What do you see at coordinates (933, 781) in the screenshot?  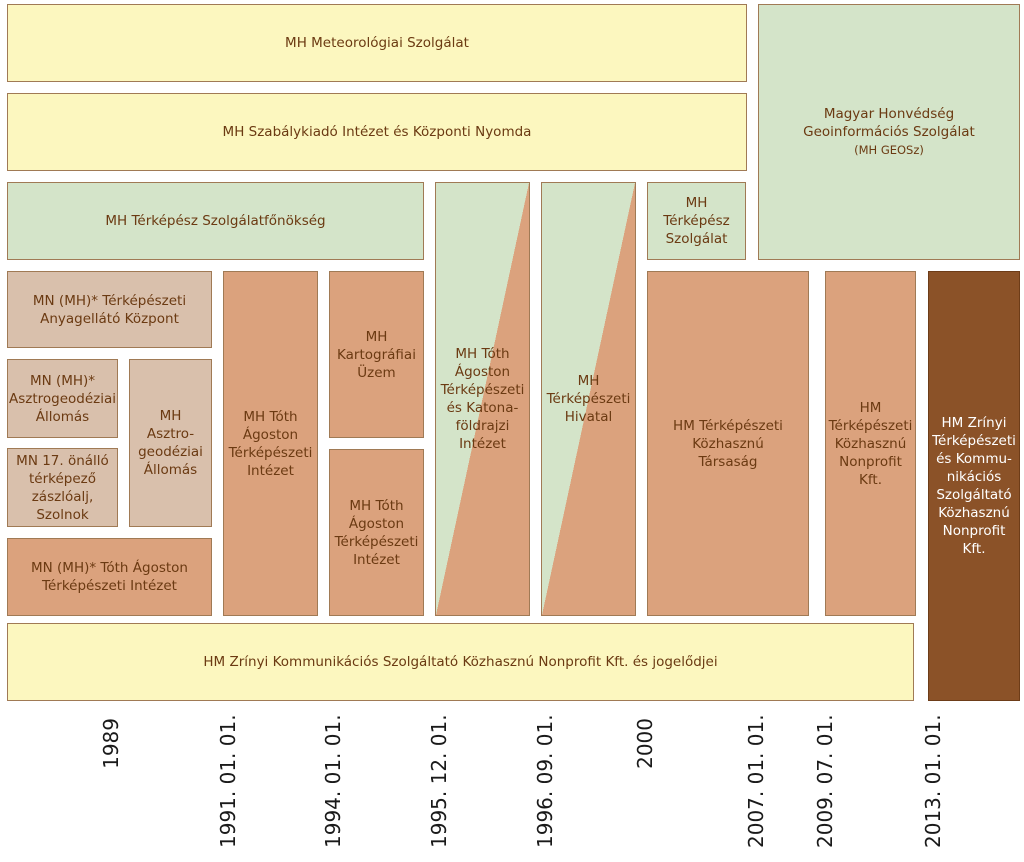 I see `year-label-2013: 2013. 01. 01.` at bounding box center [933, 781].